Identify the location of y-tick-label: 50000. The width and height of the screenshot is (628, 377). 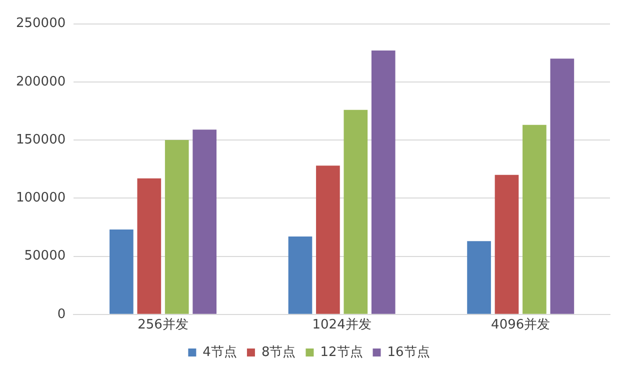
(45, 256).